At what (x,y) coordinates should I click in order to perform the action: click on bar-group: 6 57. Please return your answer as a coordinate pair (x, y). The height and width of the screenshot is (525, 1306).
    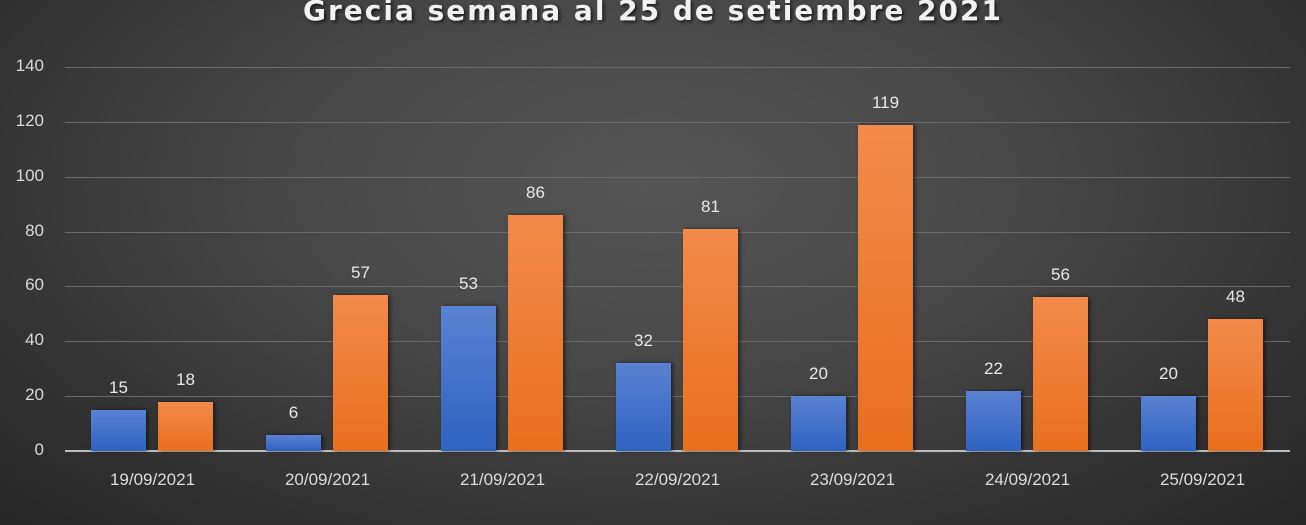
    Looking at the image, I should click on (327, 259).